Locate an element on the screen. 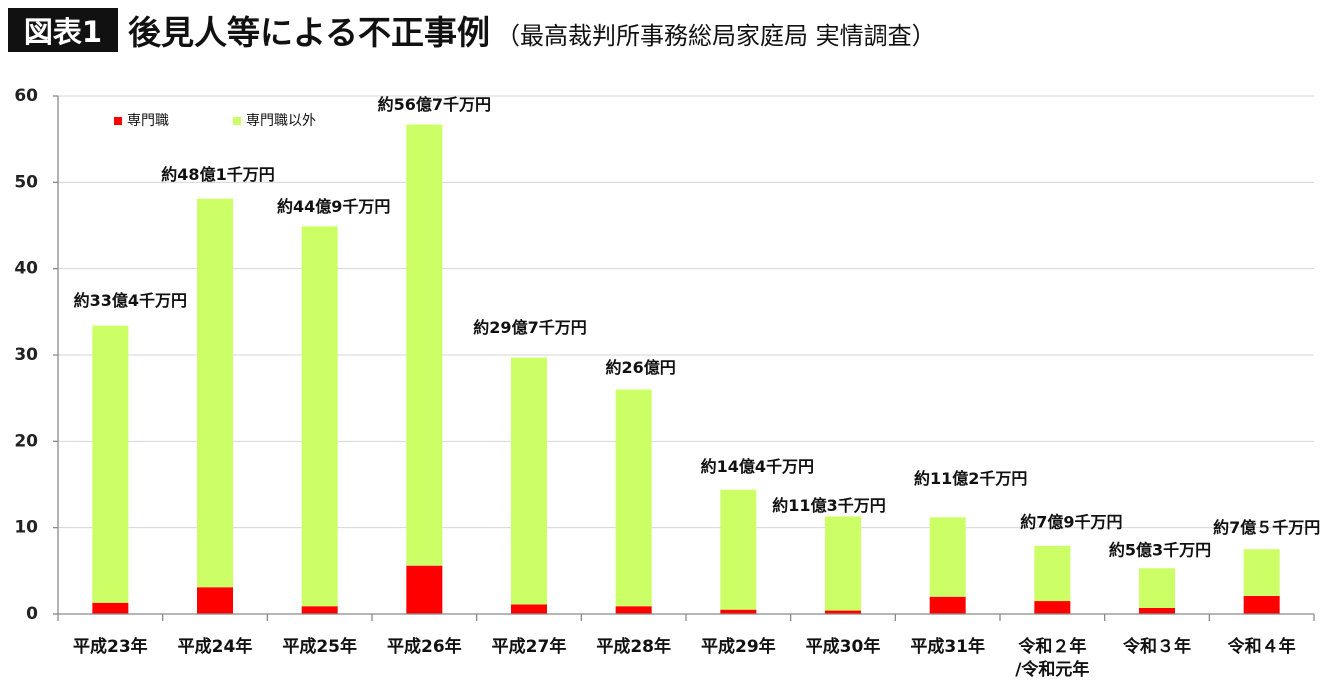 Image resolution: width=1340 pixels, height=687 pixels. y-tick-labels: 0 10 20 30 40 50 60 is located at coordinates (26, 355).